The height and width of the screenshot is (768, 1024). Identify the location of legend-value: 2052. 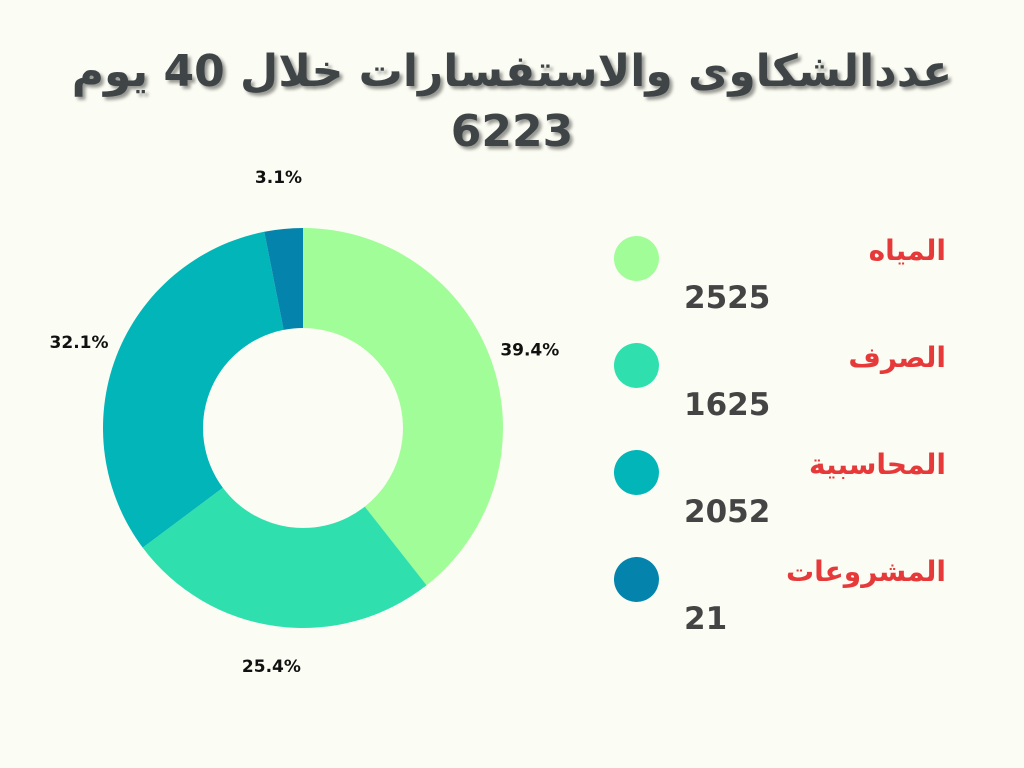
(727, 512).